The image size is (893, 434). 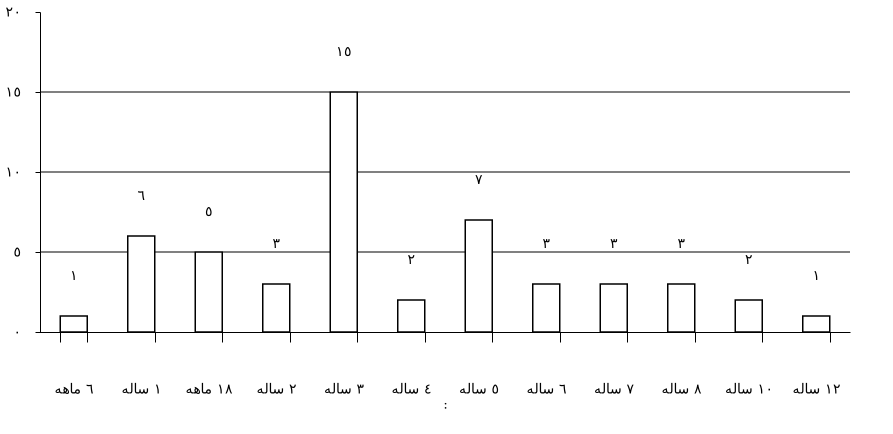 I want to click on y-tick-label: ٠, so click(x=18, y=332).